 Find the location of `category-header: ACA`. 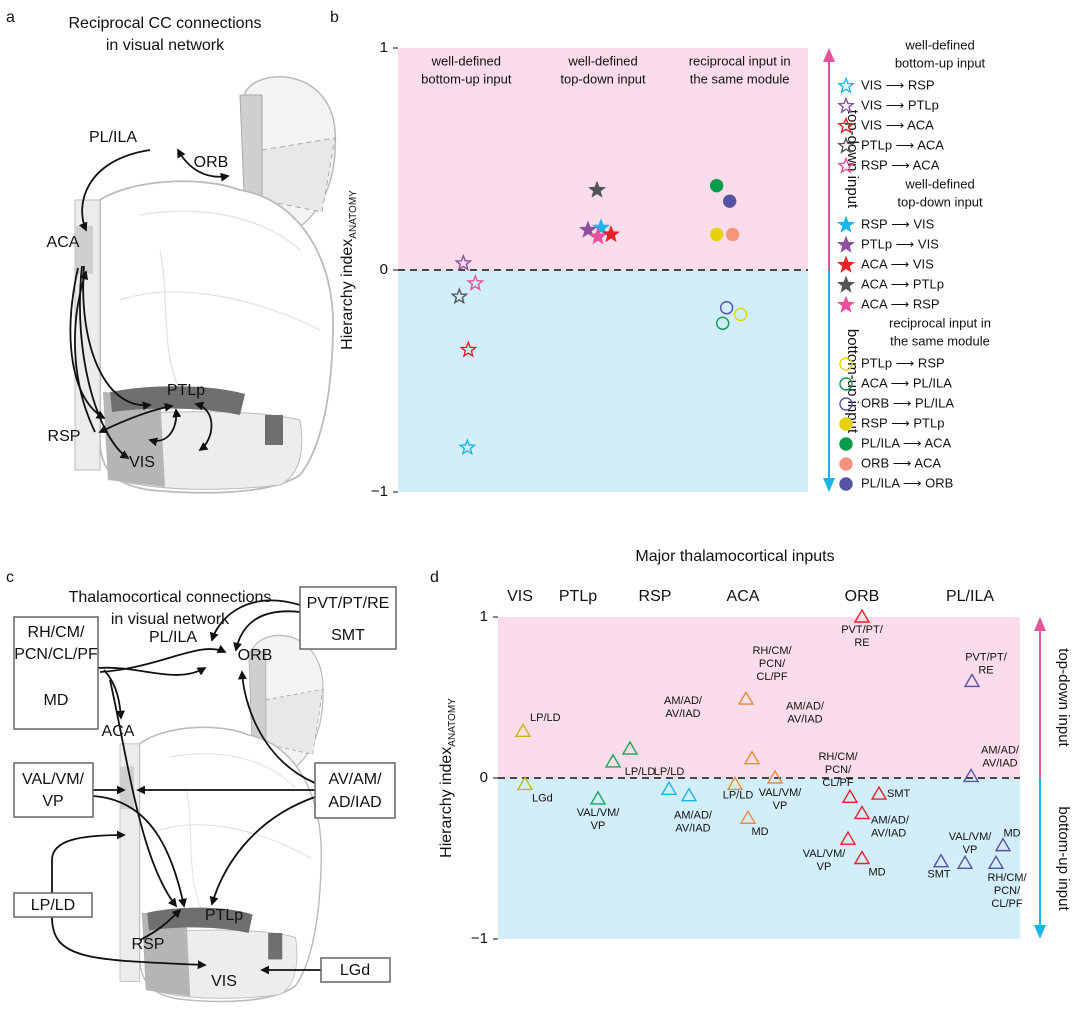

category-header: ACA is located at coordinates (743, 596).